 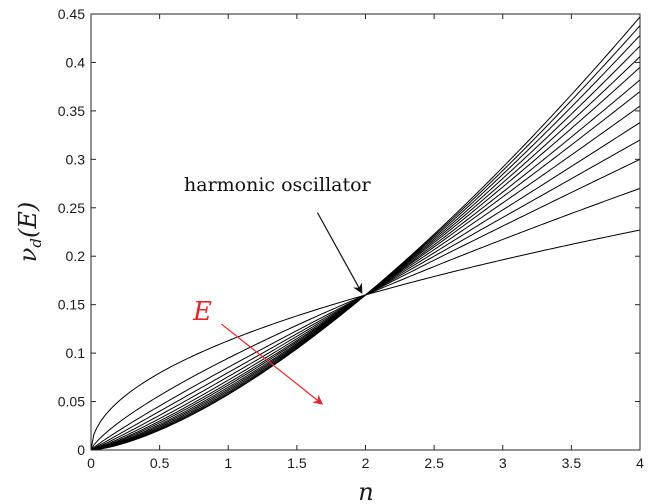 What do you see at coordinates (71, 305) in the screenshot?
I see `y-tick-label: 0.15` at bounding box center [71, 305].